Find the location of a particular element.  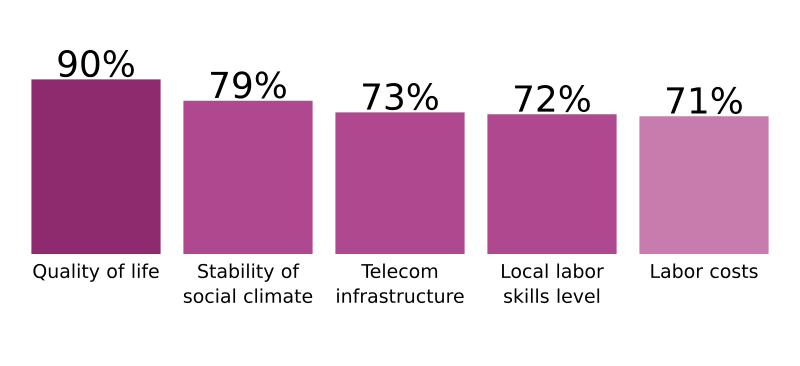

data-label: 73% is located at coordinates (400, 96).